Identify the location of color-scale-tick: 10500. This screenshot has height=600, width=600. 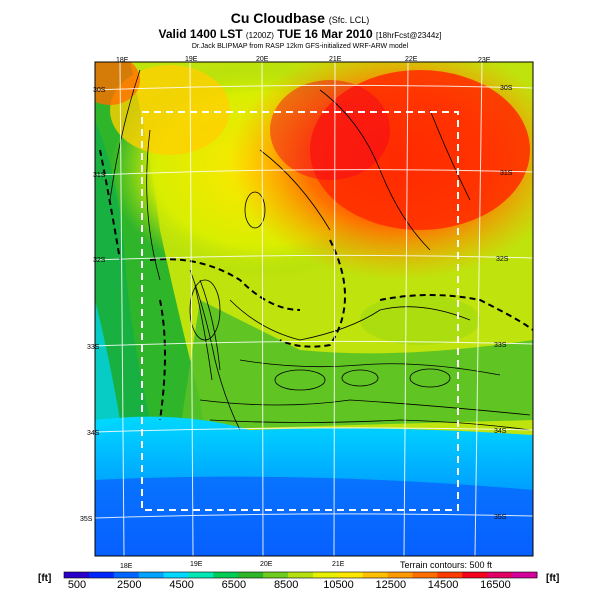
(338, 585).